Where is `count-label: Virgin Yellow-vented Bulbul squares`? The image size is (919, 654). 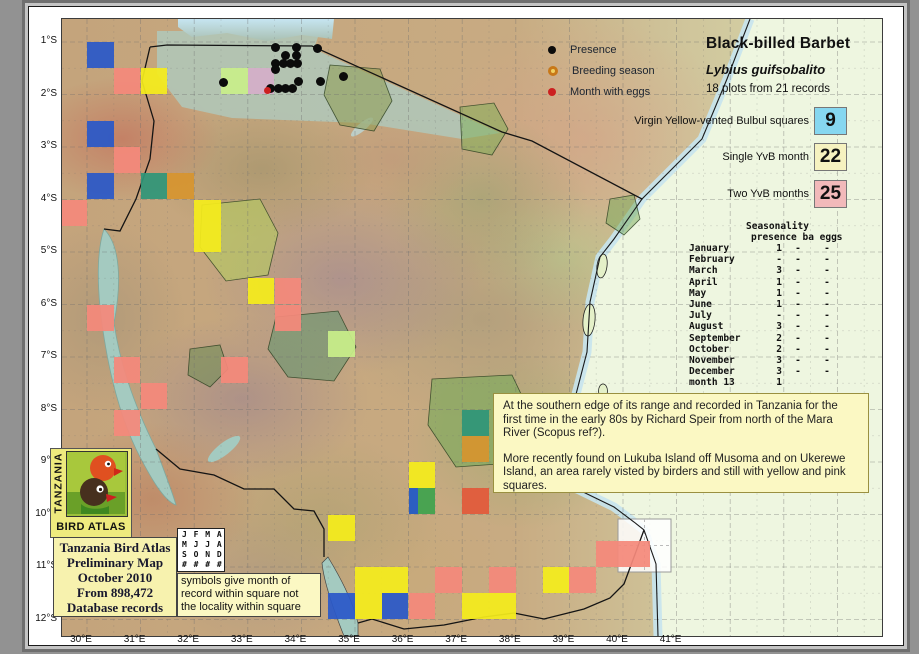
count-label: Virgin Yellow-vented Bulbul squares is located at coordinates (721, 121).